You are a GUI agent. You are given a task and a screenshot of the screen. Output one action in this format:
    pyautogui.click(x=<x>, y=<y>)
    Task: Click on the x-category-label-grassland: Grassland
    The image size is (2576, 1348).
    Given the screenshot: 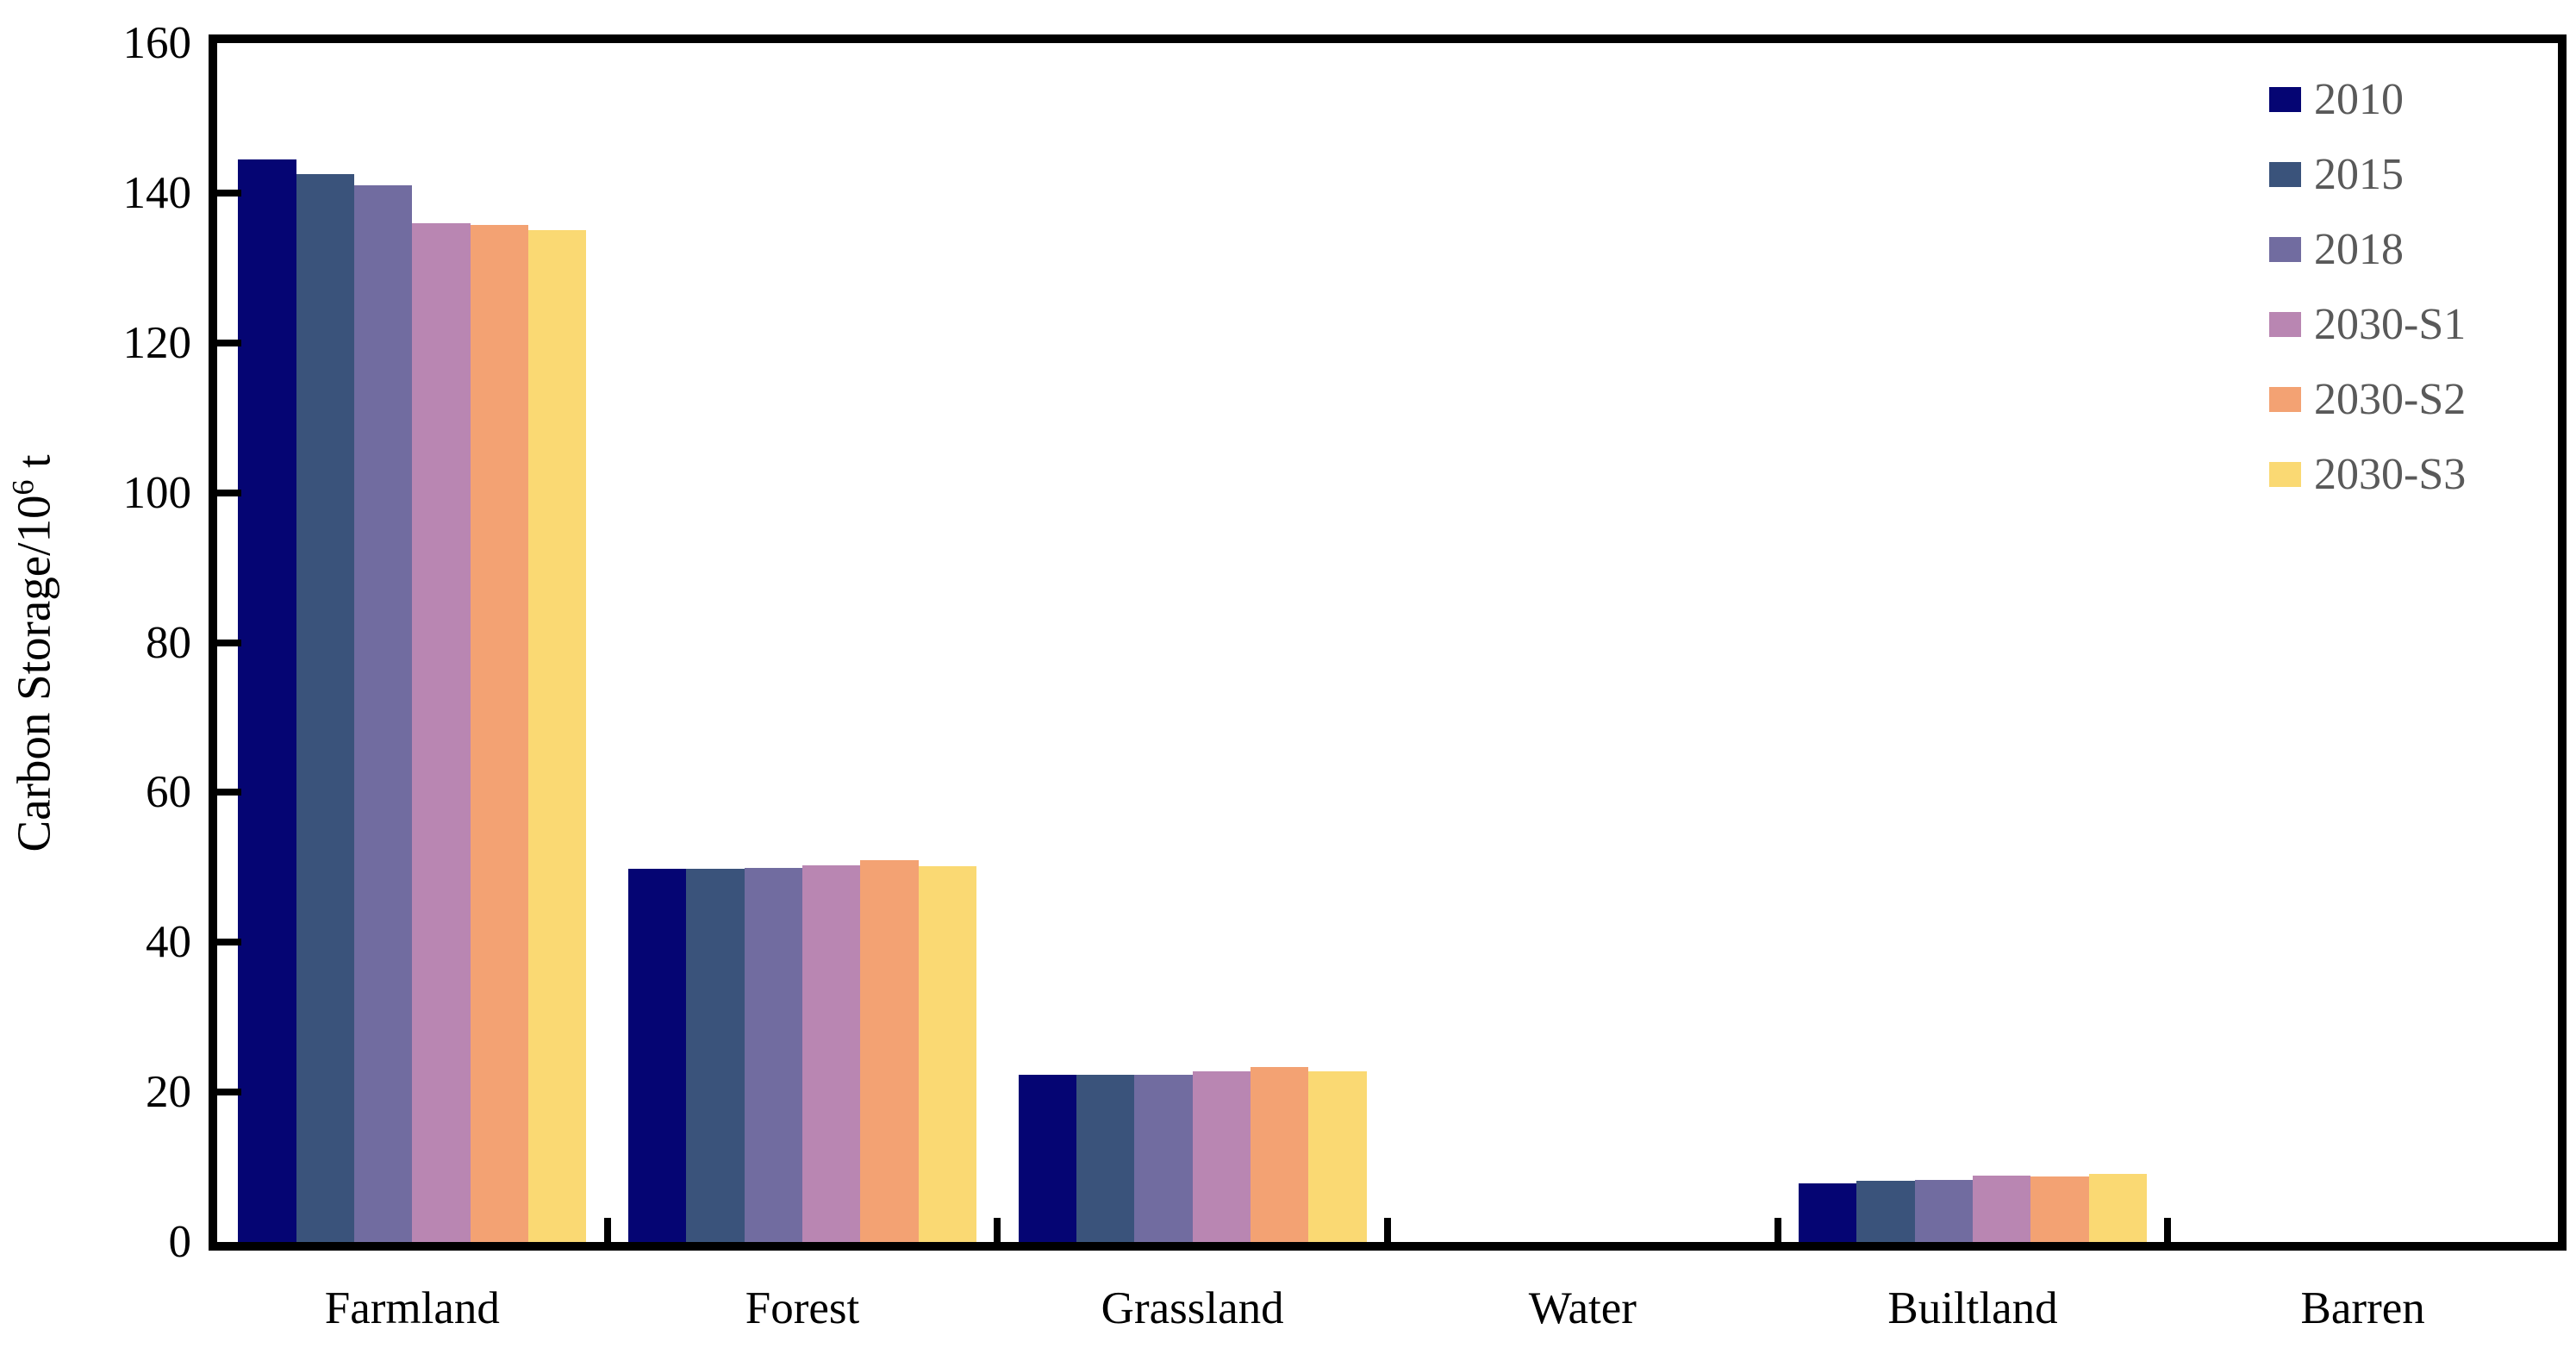 What is the action you would take?
    pyautogui.click(x=1192, y=1308)
    